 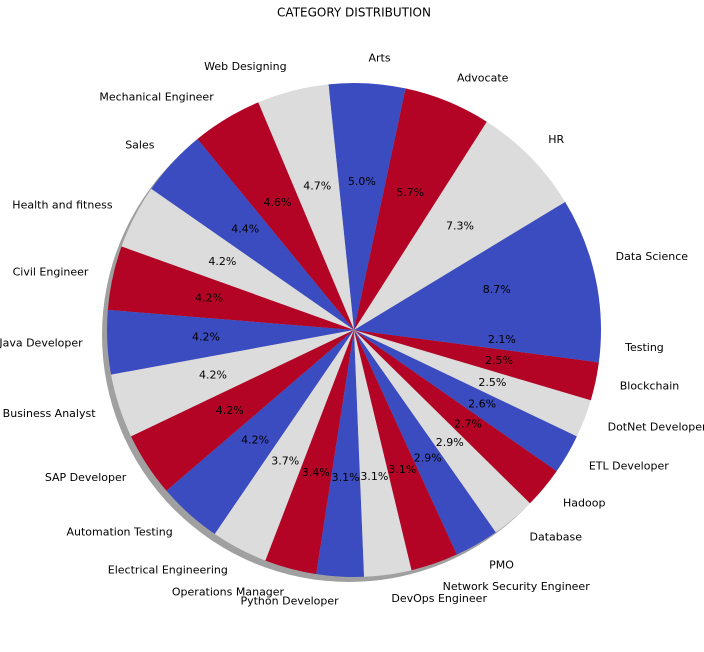 I want to click on slice-label: Hadoop, so click(x=584, y=503).